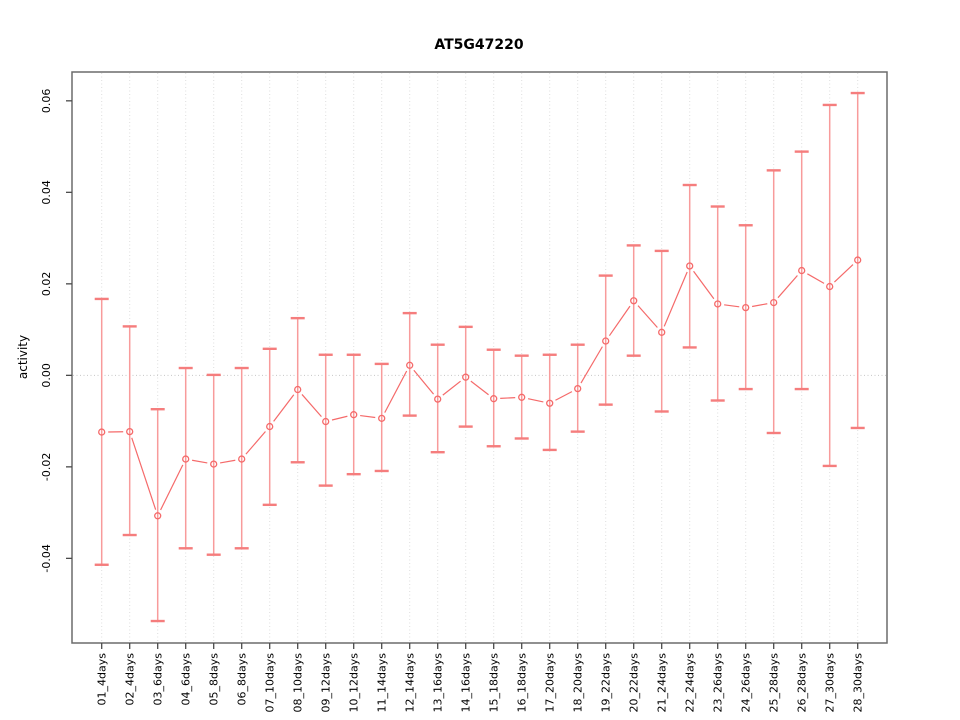 This screenshot has width=960, height=720. Describe the element at coordinates (158, 679) in the screenshot. I see `x-tick-label: 03_6days` at that location.